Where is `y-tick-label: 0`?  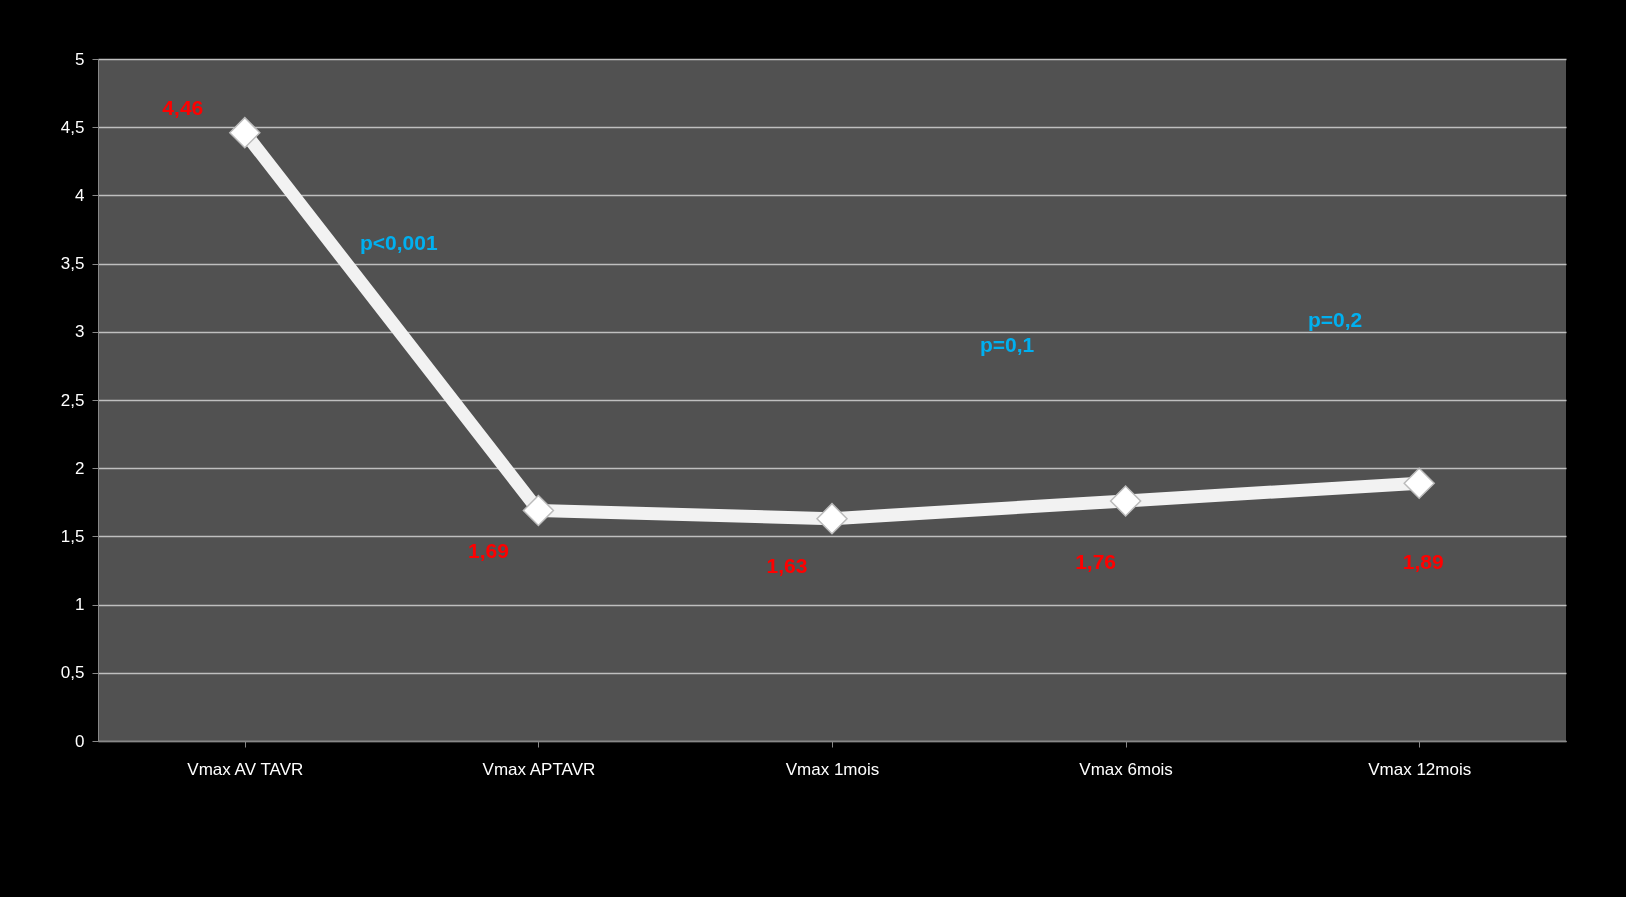 y-tick-label: 0 is located at coordinates (80, 741).